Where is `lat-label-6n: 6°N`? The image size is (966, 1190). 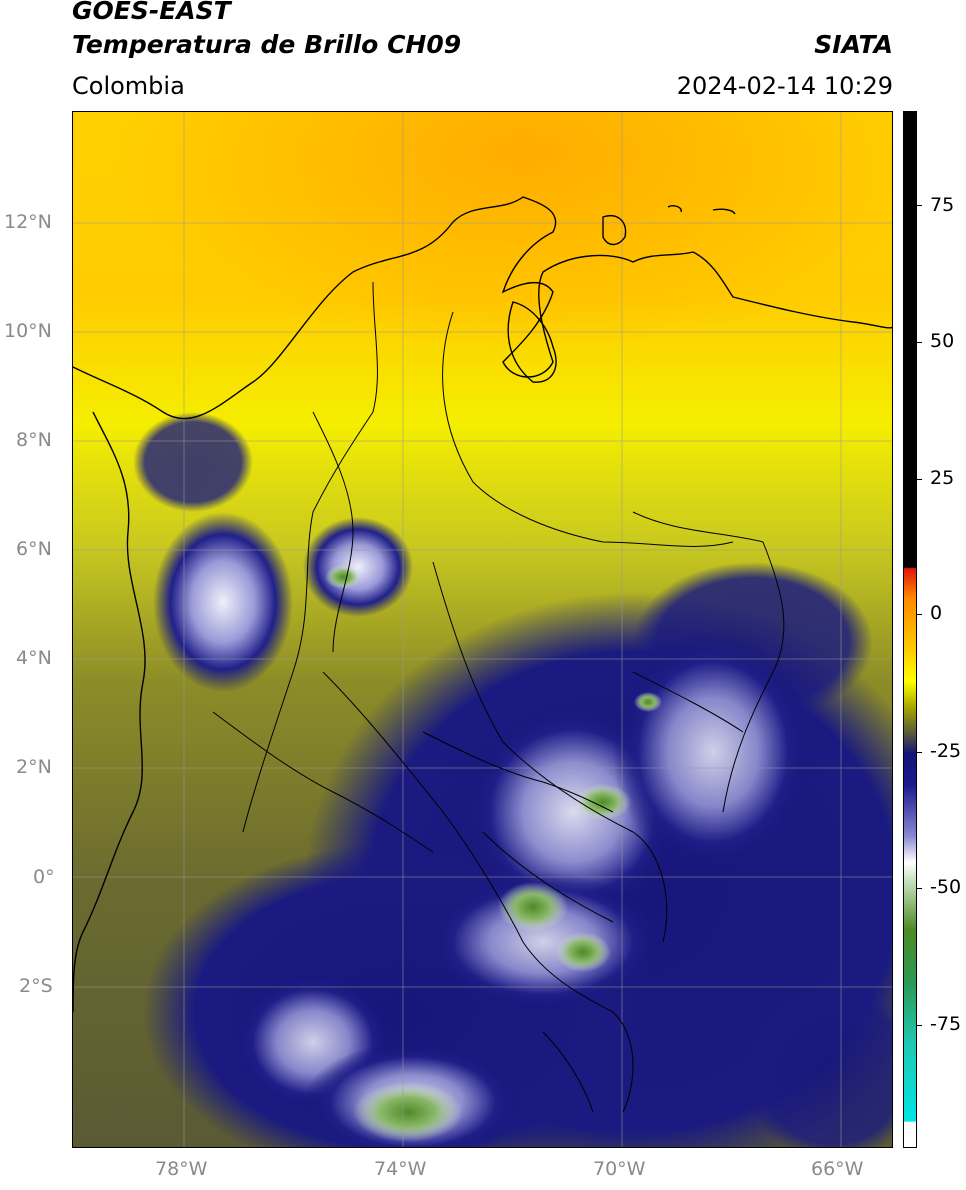 lat-label-6n: 6°N is located at coordinates (34, 549).